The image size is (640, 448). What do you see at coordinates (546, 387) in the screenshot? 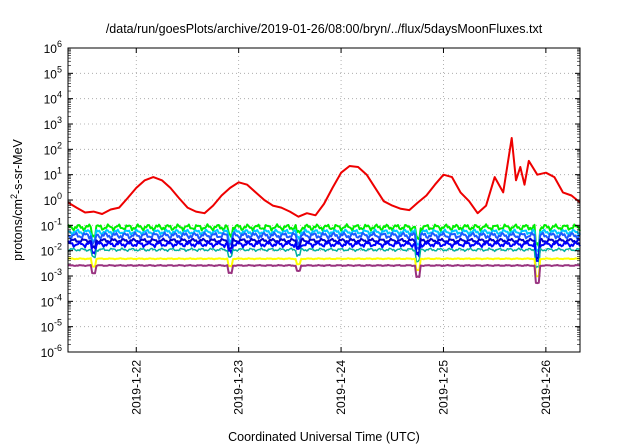
I see `x-tick-label: 2019-1-26` at bounding box center [546, 387].